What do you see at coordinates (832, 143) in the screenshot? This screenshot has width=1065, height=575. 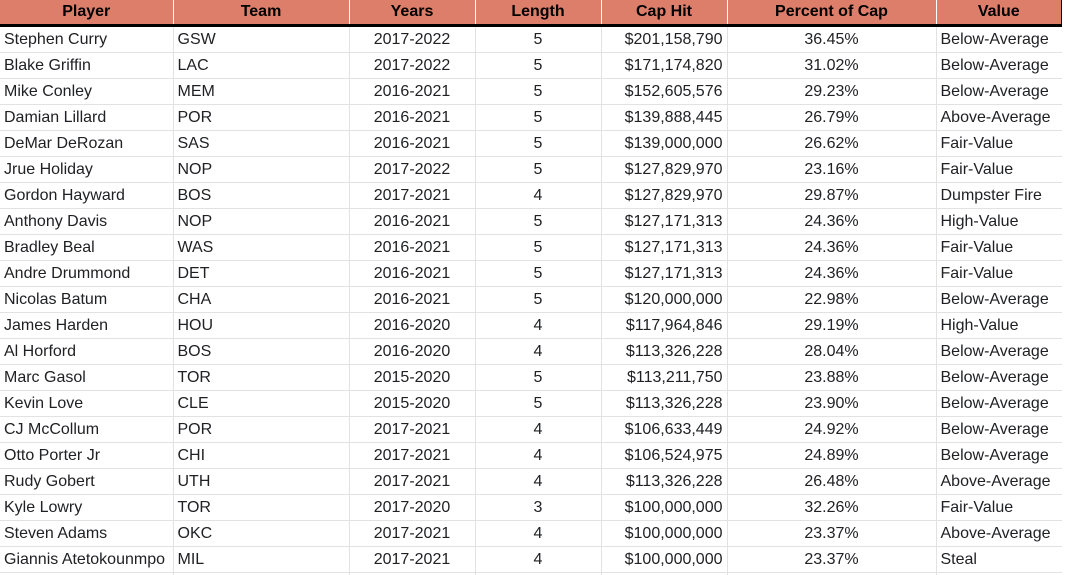 I see `cell-percent-of-cap: 26.62%` at bounding box center [832, 143].